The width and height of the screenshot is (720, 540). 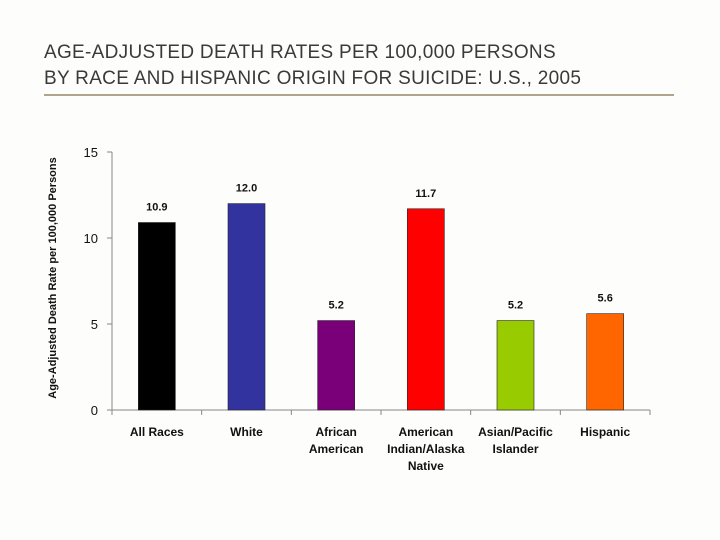 I want to click on value-label: 12.0, so click(x=246, y=189).